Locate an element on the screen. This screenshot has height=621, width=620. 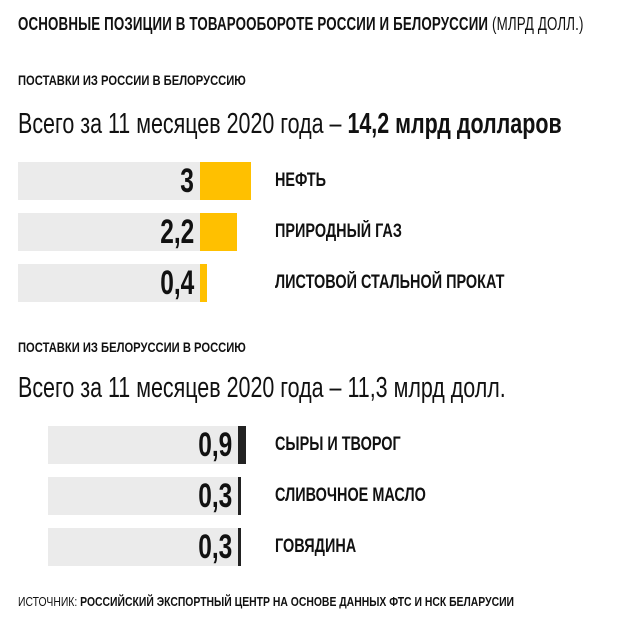
imports-total-value: 11,3 млрд долл. is located at coordinates (426, 388).